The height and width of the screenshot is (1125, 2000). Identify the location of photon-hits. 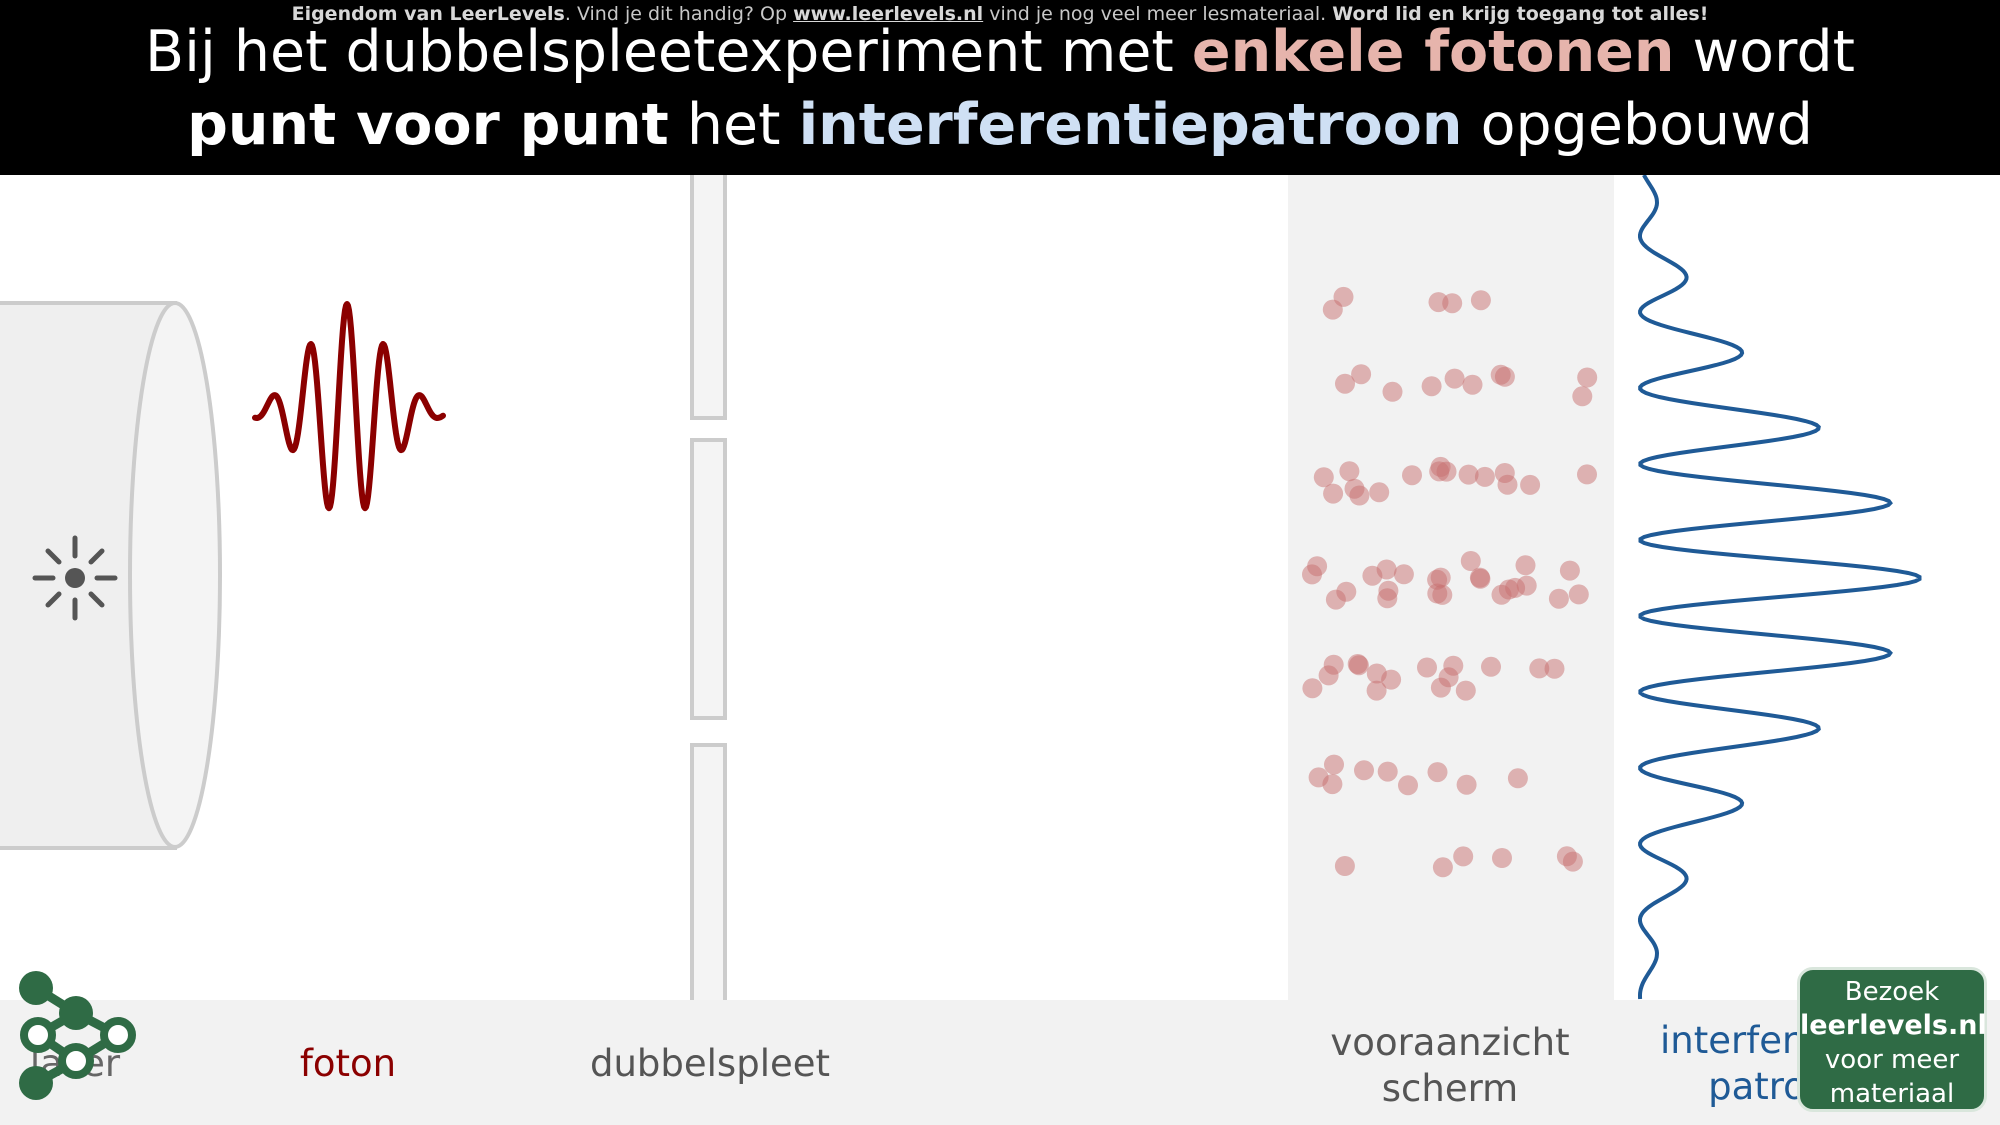
(1450, 582).